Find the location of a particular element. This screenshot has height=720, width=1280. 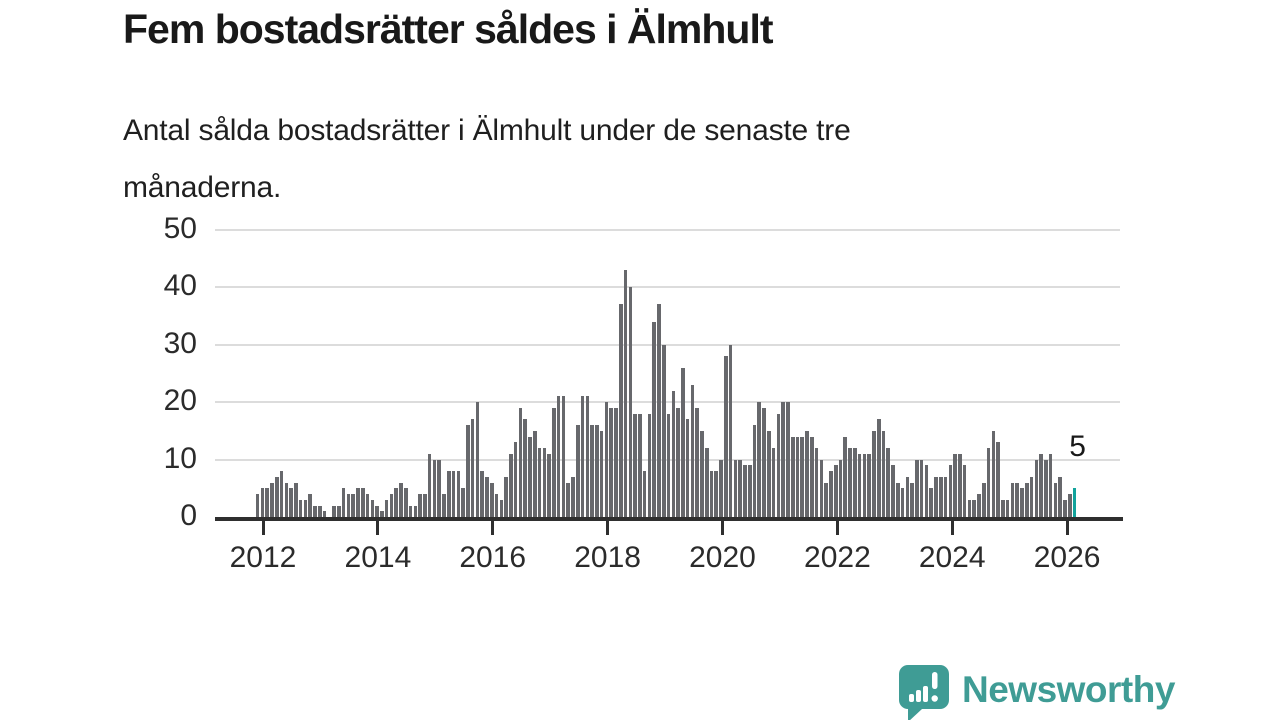

x-axis-label-2018: 2018 is located at coordinates (607, 557).